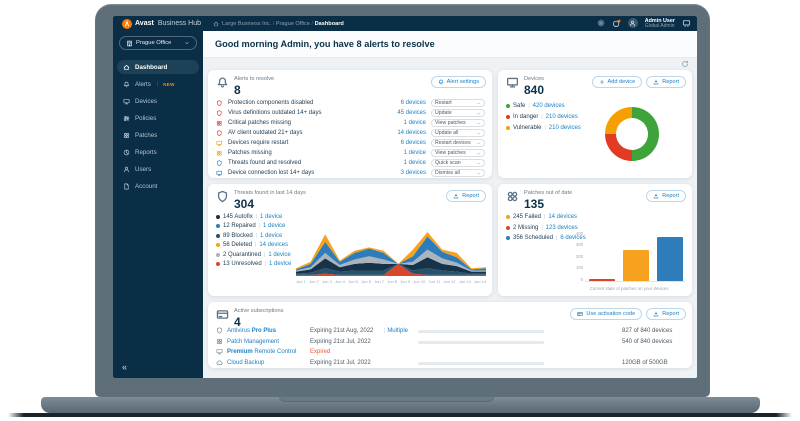  What do you see at coordinates (458, 113) in the screenshot?
I see `alert-action-dropdown: Update` at bounding box center [458, 113].